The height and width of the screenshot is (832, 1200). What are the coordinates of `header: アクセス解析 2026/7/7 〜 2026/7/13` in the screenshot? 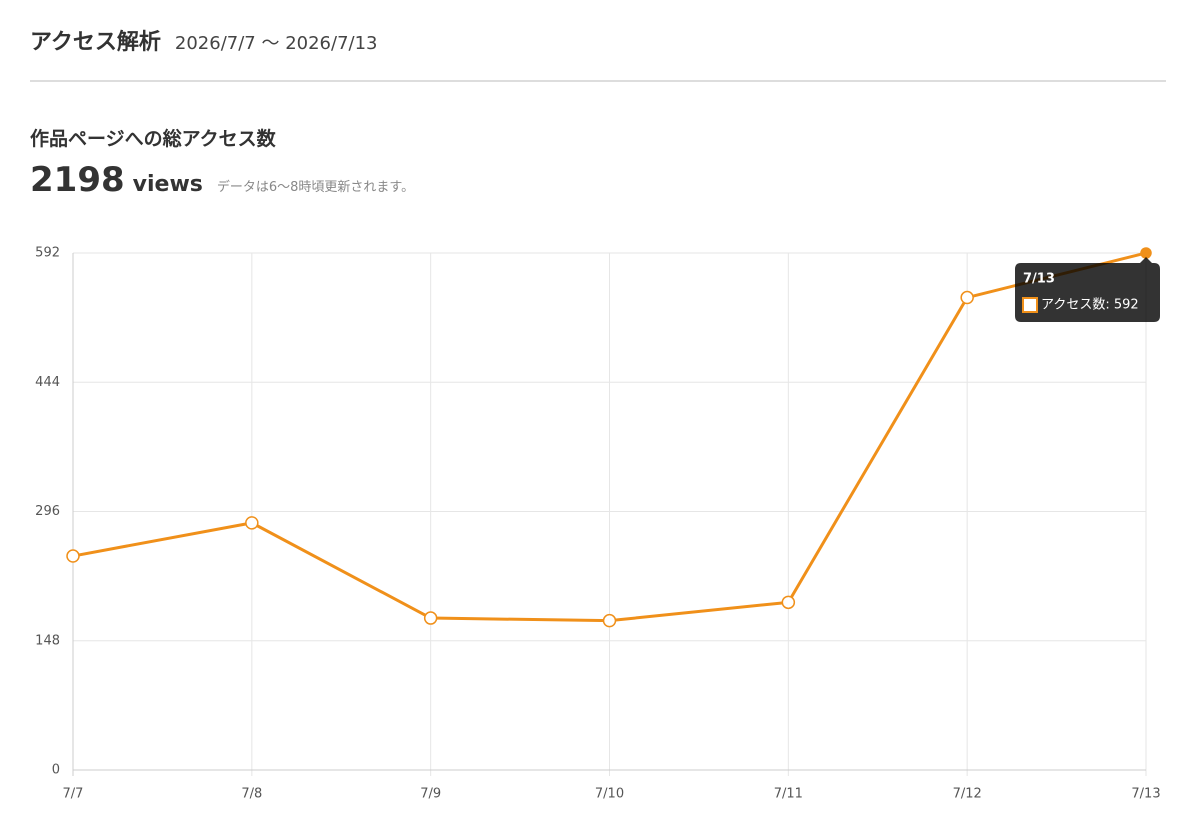 It's located at (204, 40).